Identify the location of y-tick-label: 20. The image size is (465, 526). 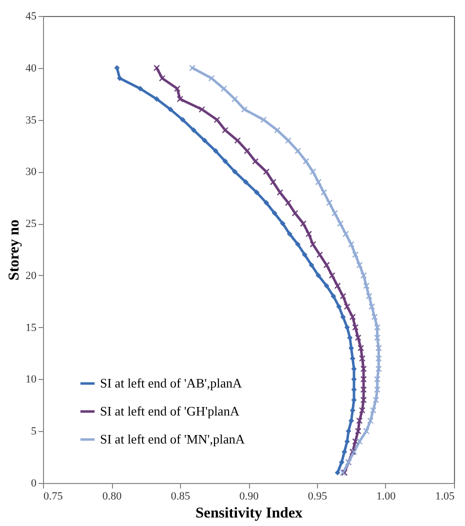
(31, 276).